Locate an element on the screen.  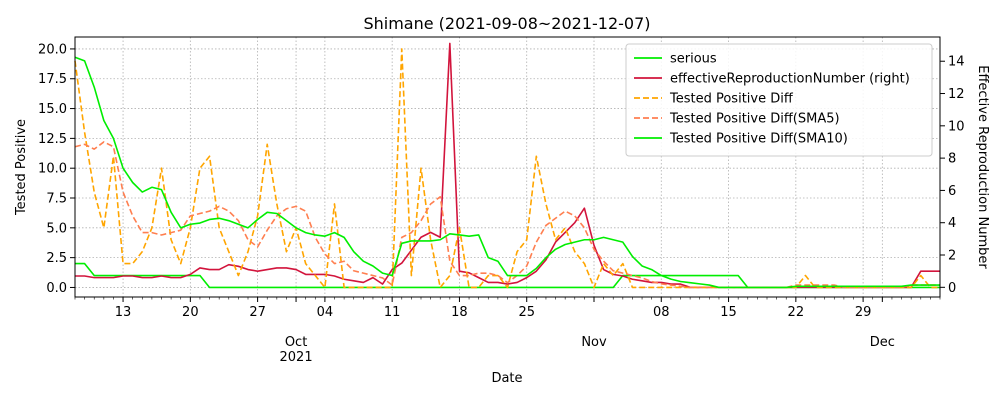
y2-tick-label: 8 is located at coordinates (952, 159).